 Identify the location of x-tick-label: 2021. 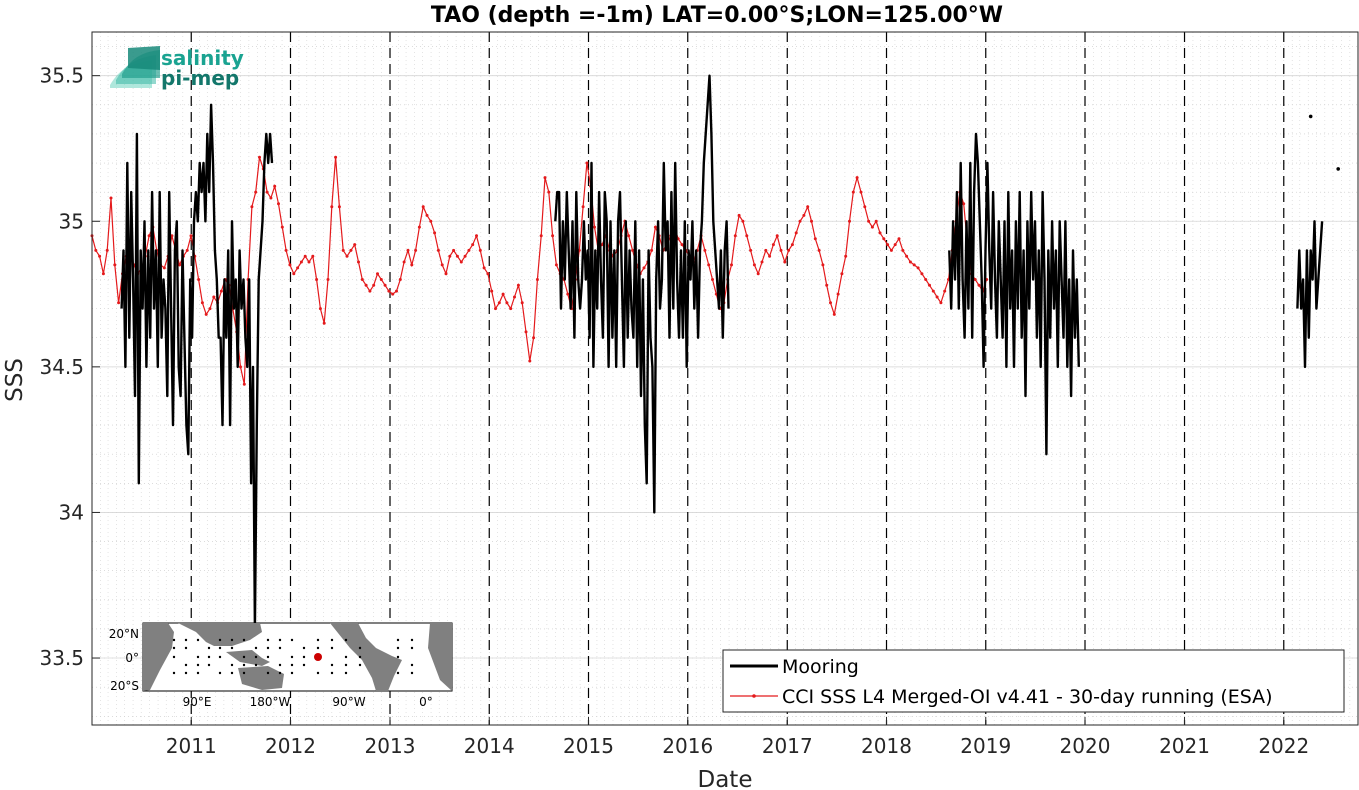
(1184, 746).